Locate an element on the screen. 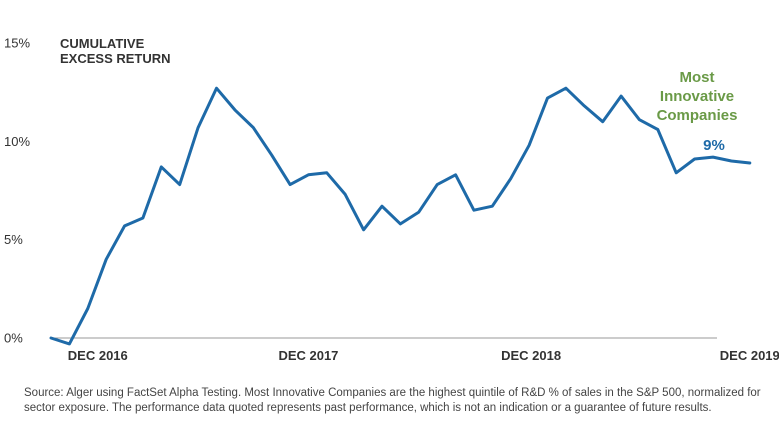  annotation-value-label: 9% is located at coordinates (714, 145).